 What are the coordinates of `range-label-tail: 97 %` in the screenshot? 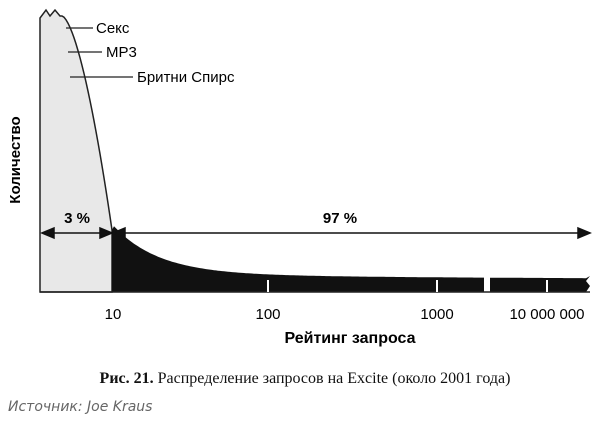 It's located at (340, 218).